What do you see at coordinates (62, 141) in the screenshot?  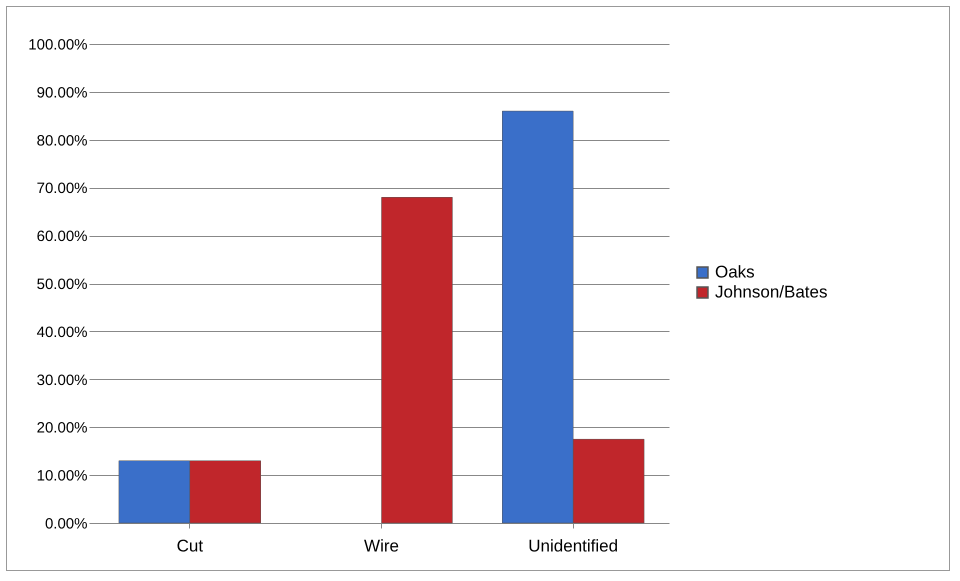 I see `y-tick-label: 80.00%` at bounding box center [62, 141].